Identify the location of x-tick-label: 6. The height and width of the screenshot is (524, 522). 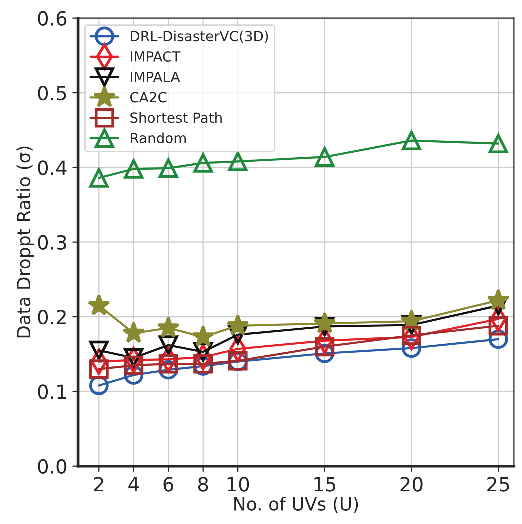
(169, 484).